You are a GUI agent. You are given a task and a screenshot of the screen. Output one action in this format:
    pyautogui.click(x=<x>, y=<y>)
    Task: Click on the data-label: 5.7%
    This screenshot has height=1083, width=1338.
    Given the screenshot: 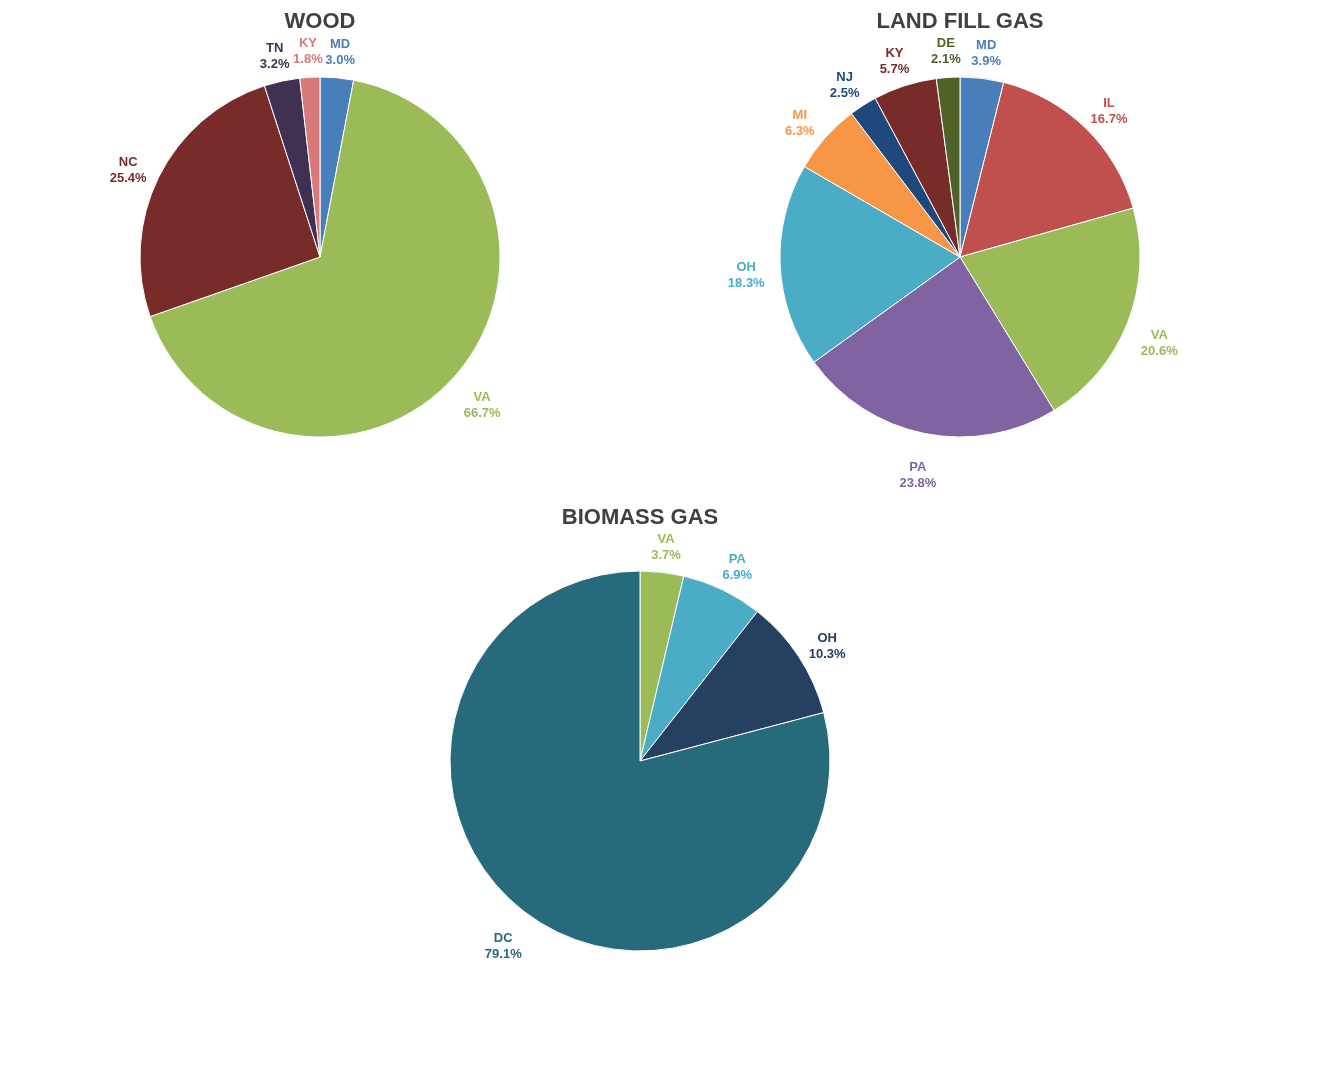 What is the action you would take?
    pyautogui.click(x=894, y=69)
    